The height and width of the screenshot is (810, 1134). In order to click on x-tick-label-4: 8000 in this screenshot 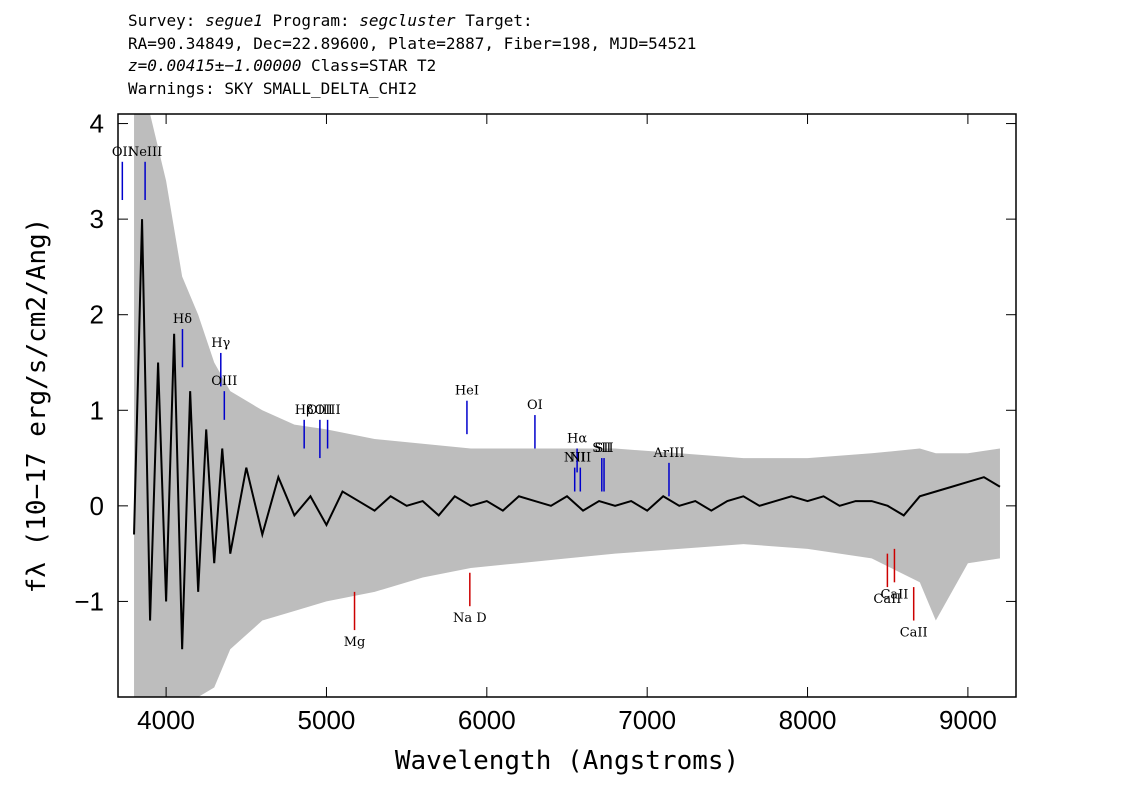, I will do `click(808, 720)`.